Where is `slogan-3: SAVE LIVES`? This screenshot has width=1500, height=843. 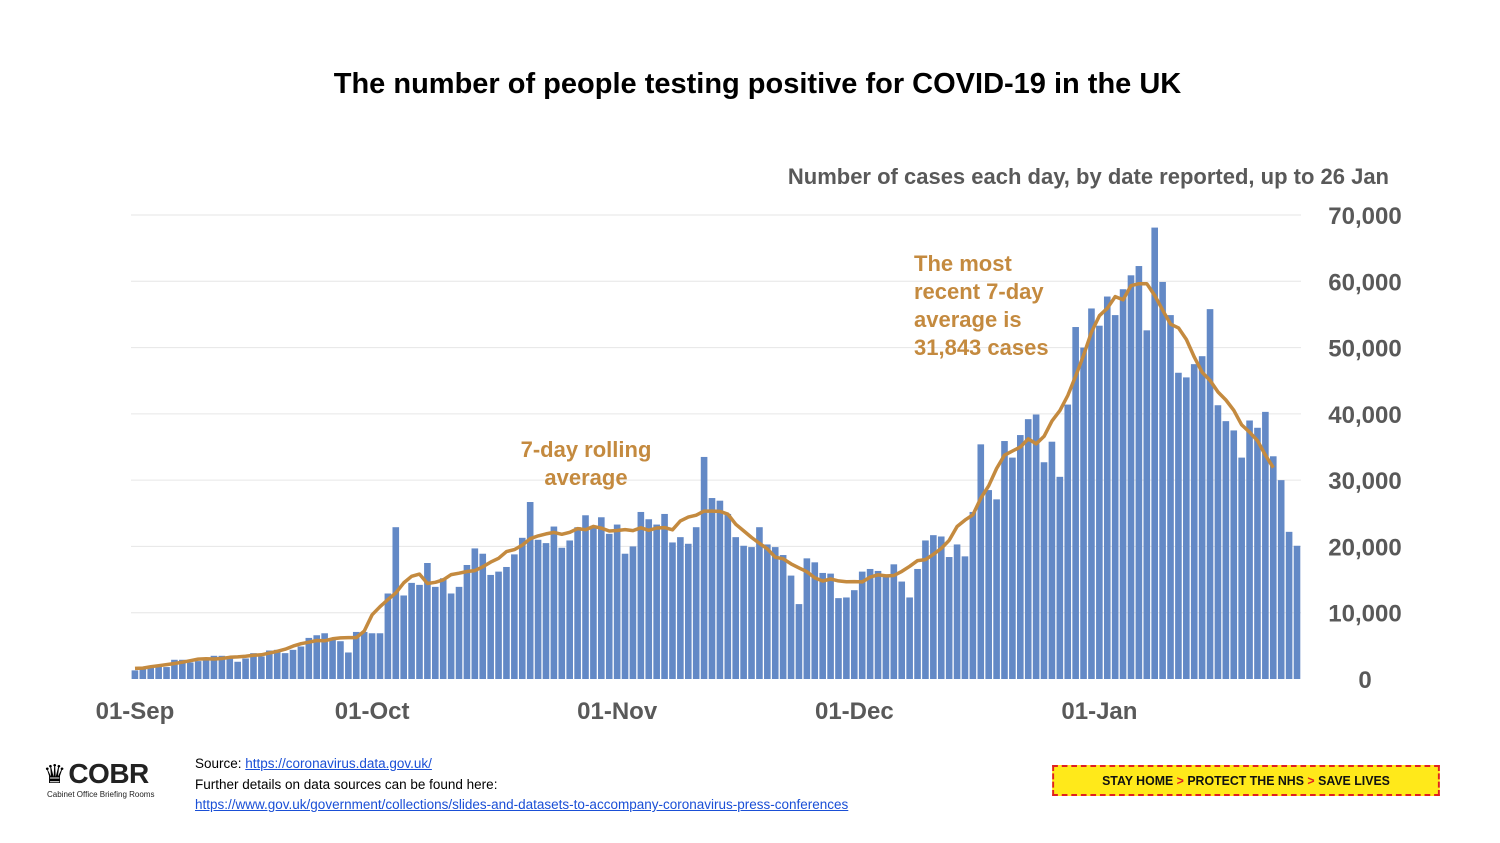
slogan-3: SAVE LIVES is located at coordinates (1354, 780).